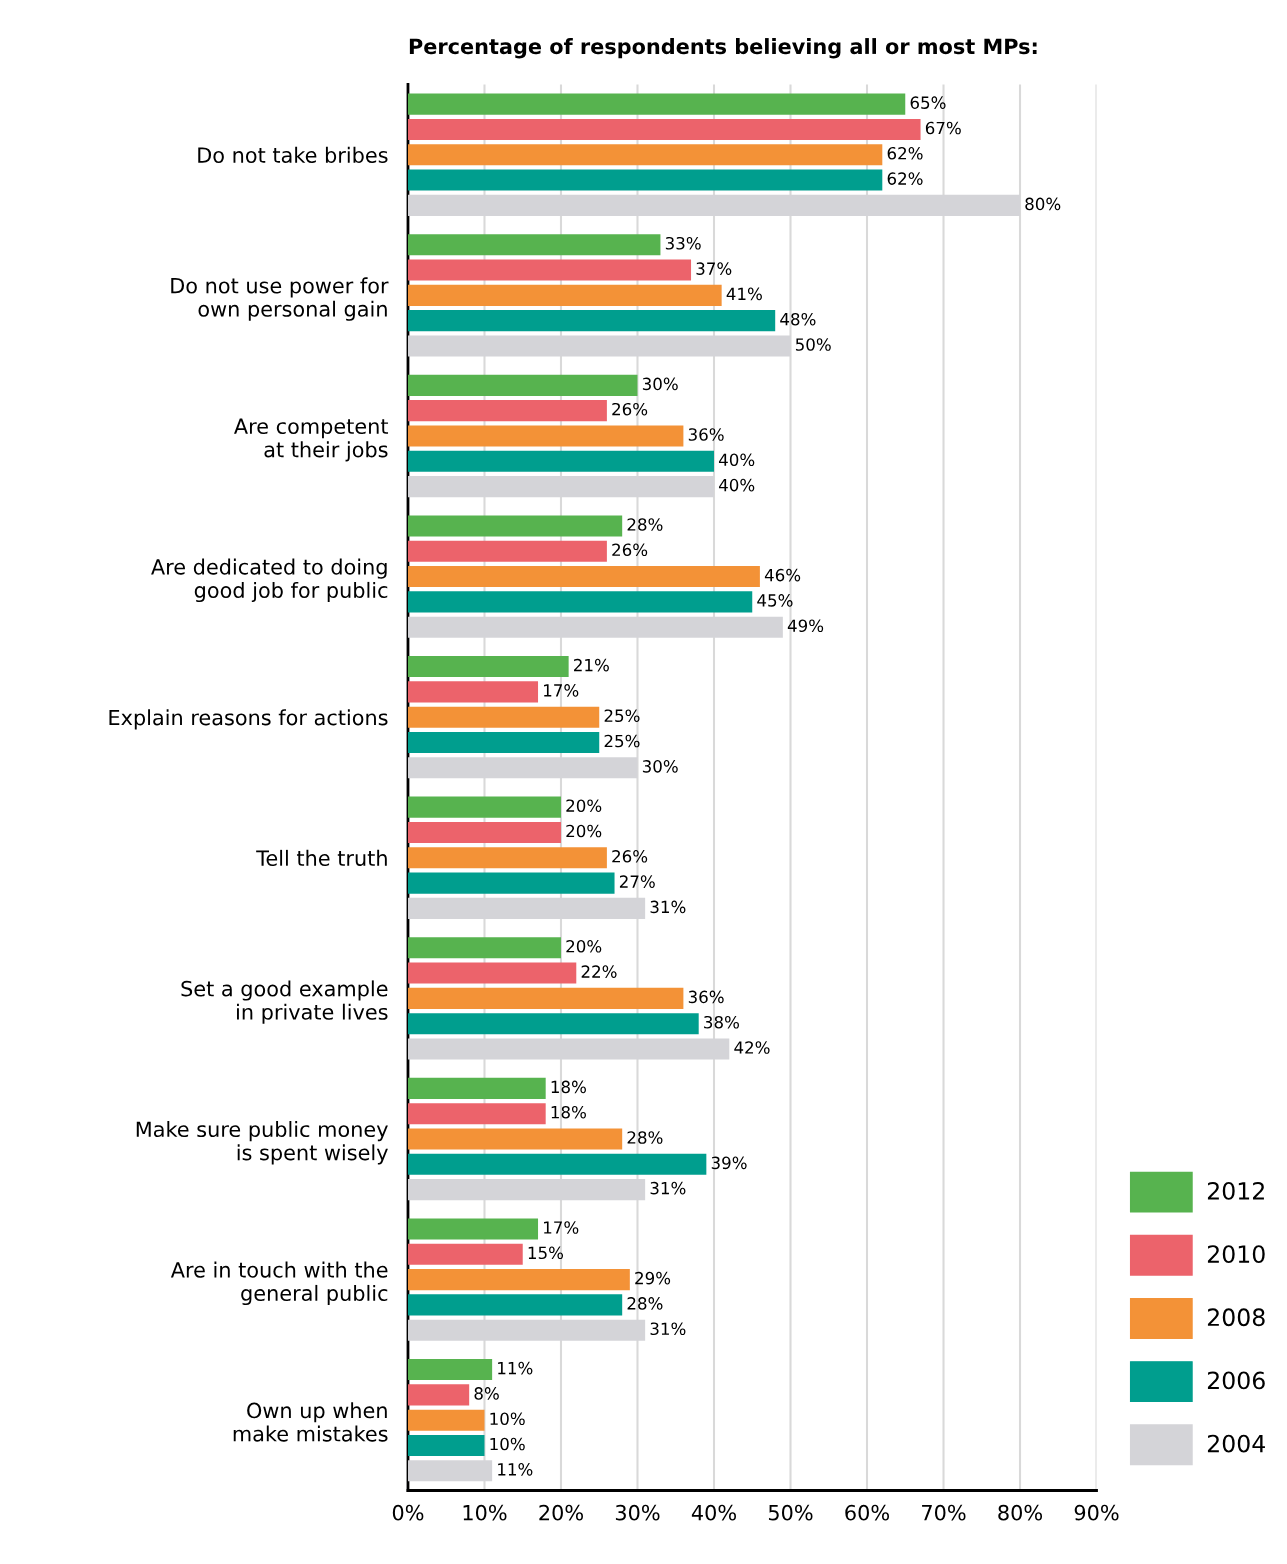 The width and height of the screenshot is (1287, 1564). Describe the element at coordinates (798, 319) in the screenshot. I see `data-label: 48%` at that location.